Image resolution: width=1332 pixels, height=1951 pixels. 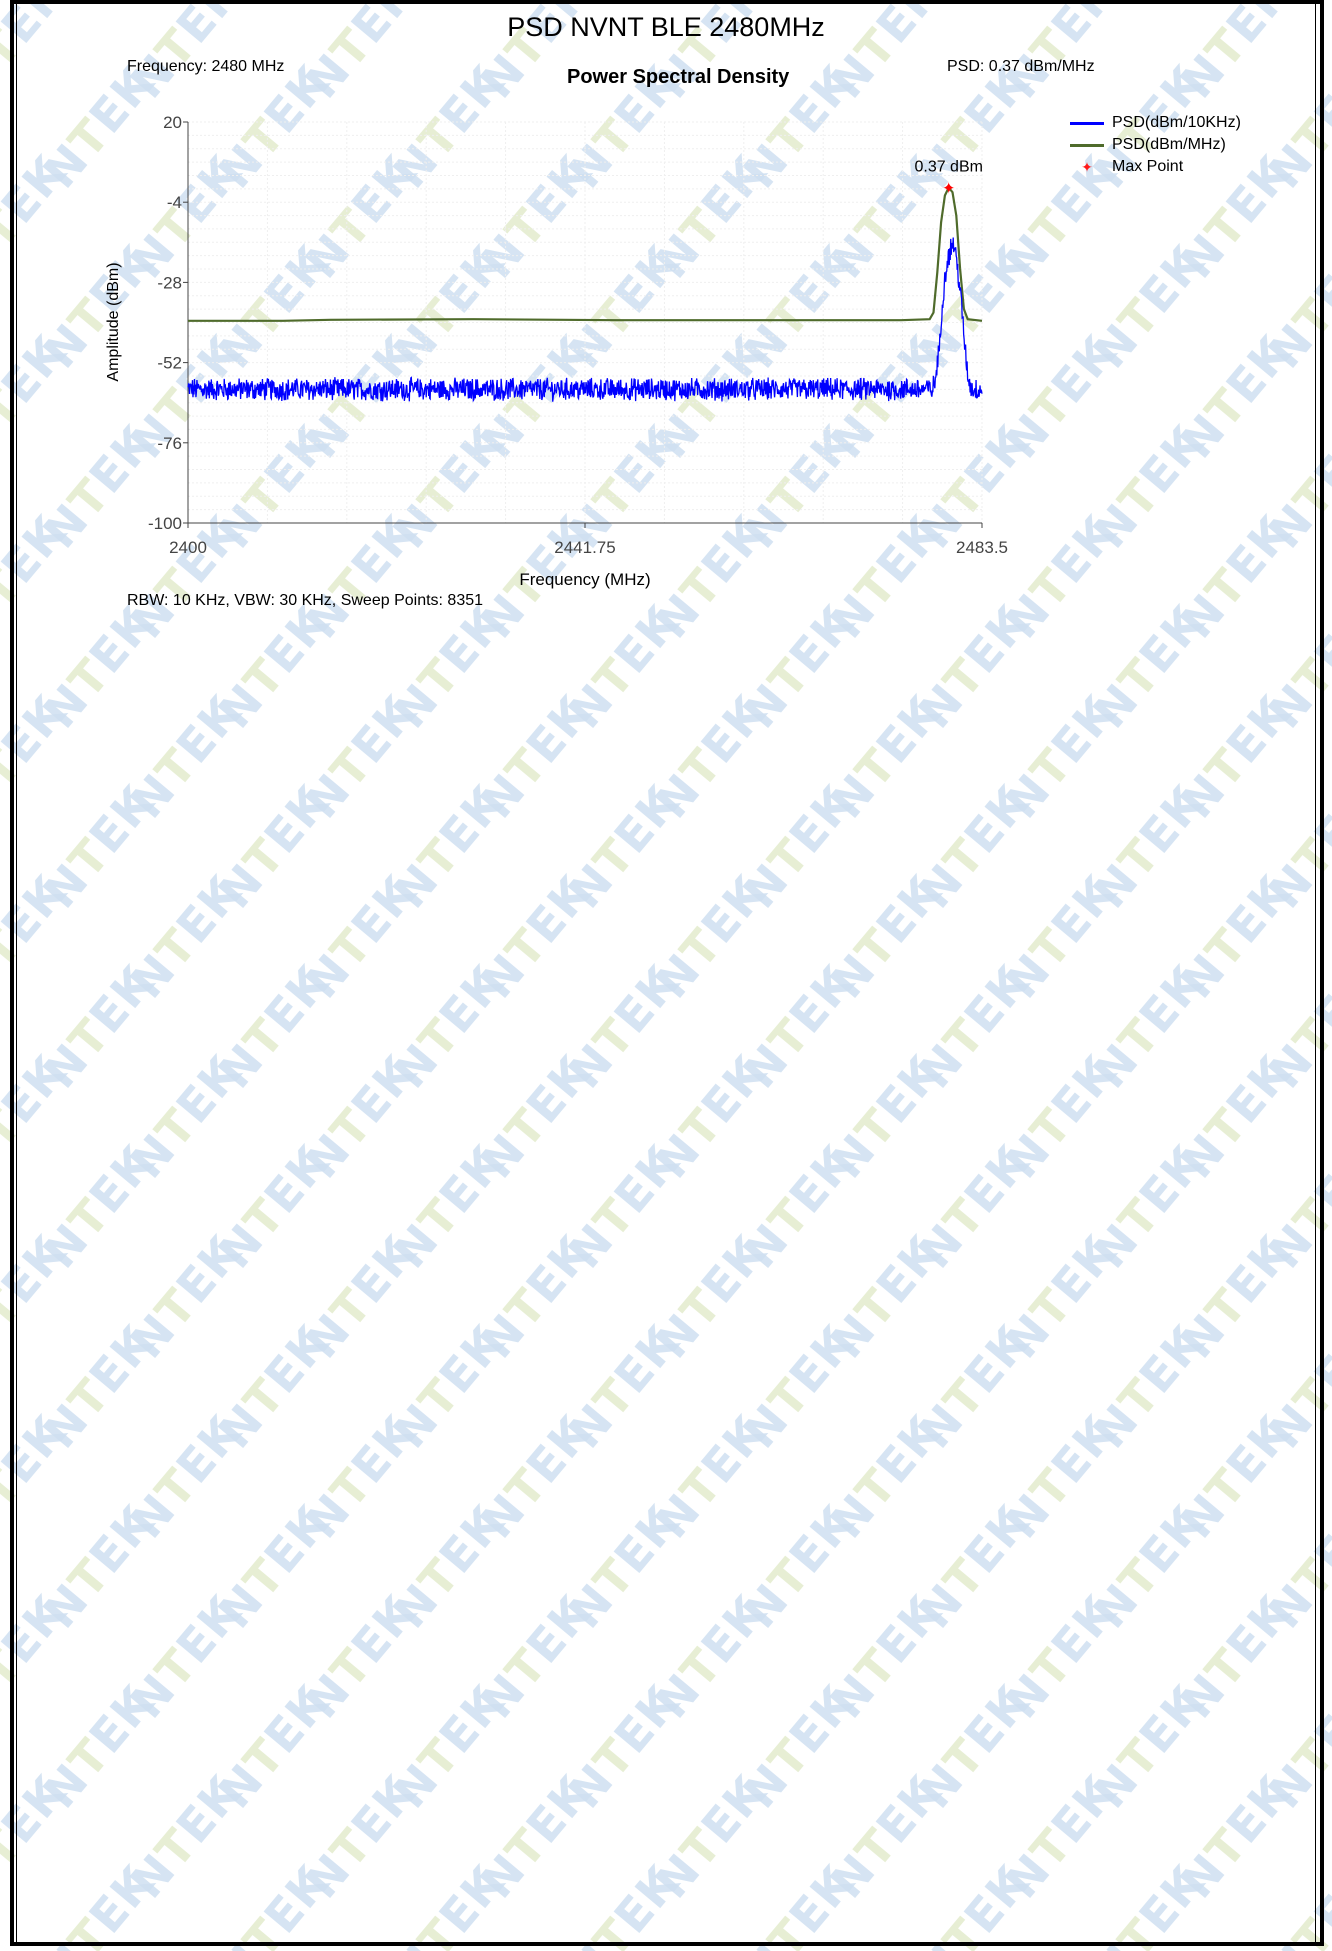 I want to click on legend-item-psd-10khz: PSD(dBm/10KHz), so click(x=1155, y=123).